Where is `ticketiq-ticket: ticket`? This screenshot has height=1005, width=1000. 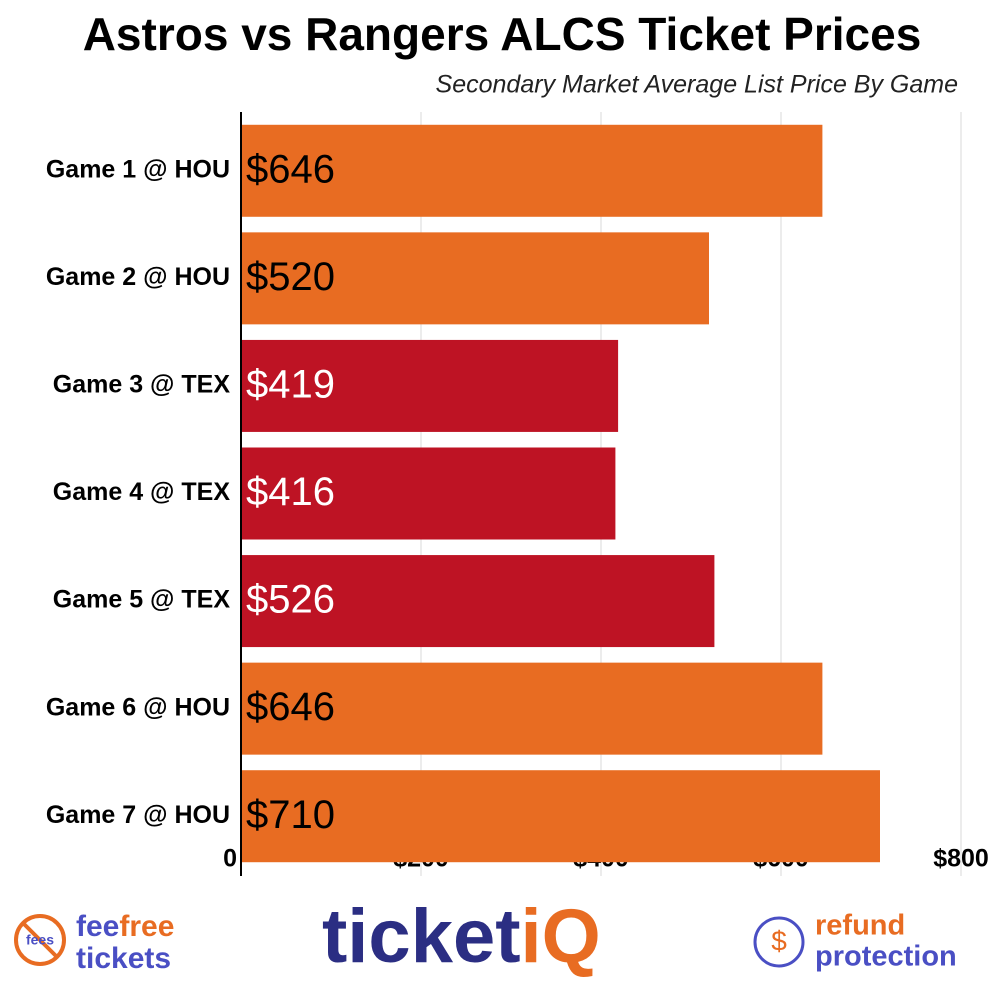
ticketiq-ticket: ticket is located at coordinates (421, 936).